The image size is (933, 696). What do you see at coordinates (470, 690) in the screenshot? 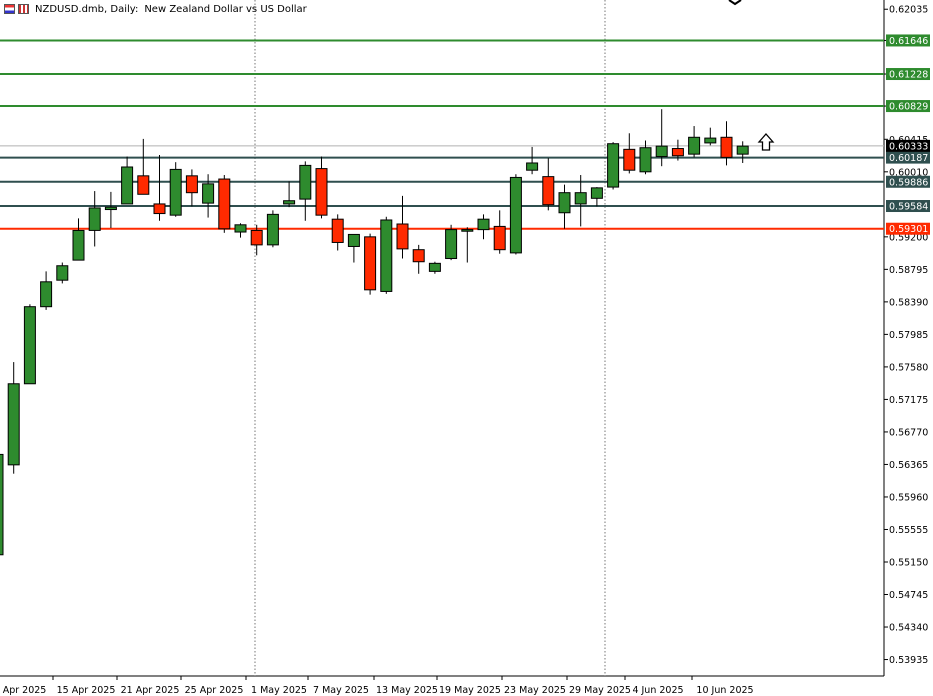
I see `x-tick-label: 19 May 2025` at bounding box center [470, 690].